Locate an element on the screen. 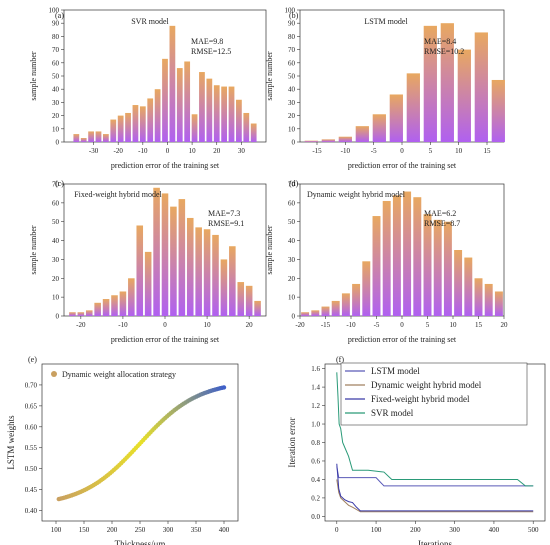  y-tick-label: 1.6 is located at coordinates (315, 369).